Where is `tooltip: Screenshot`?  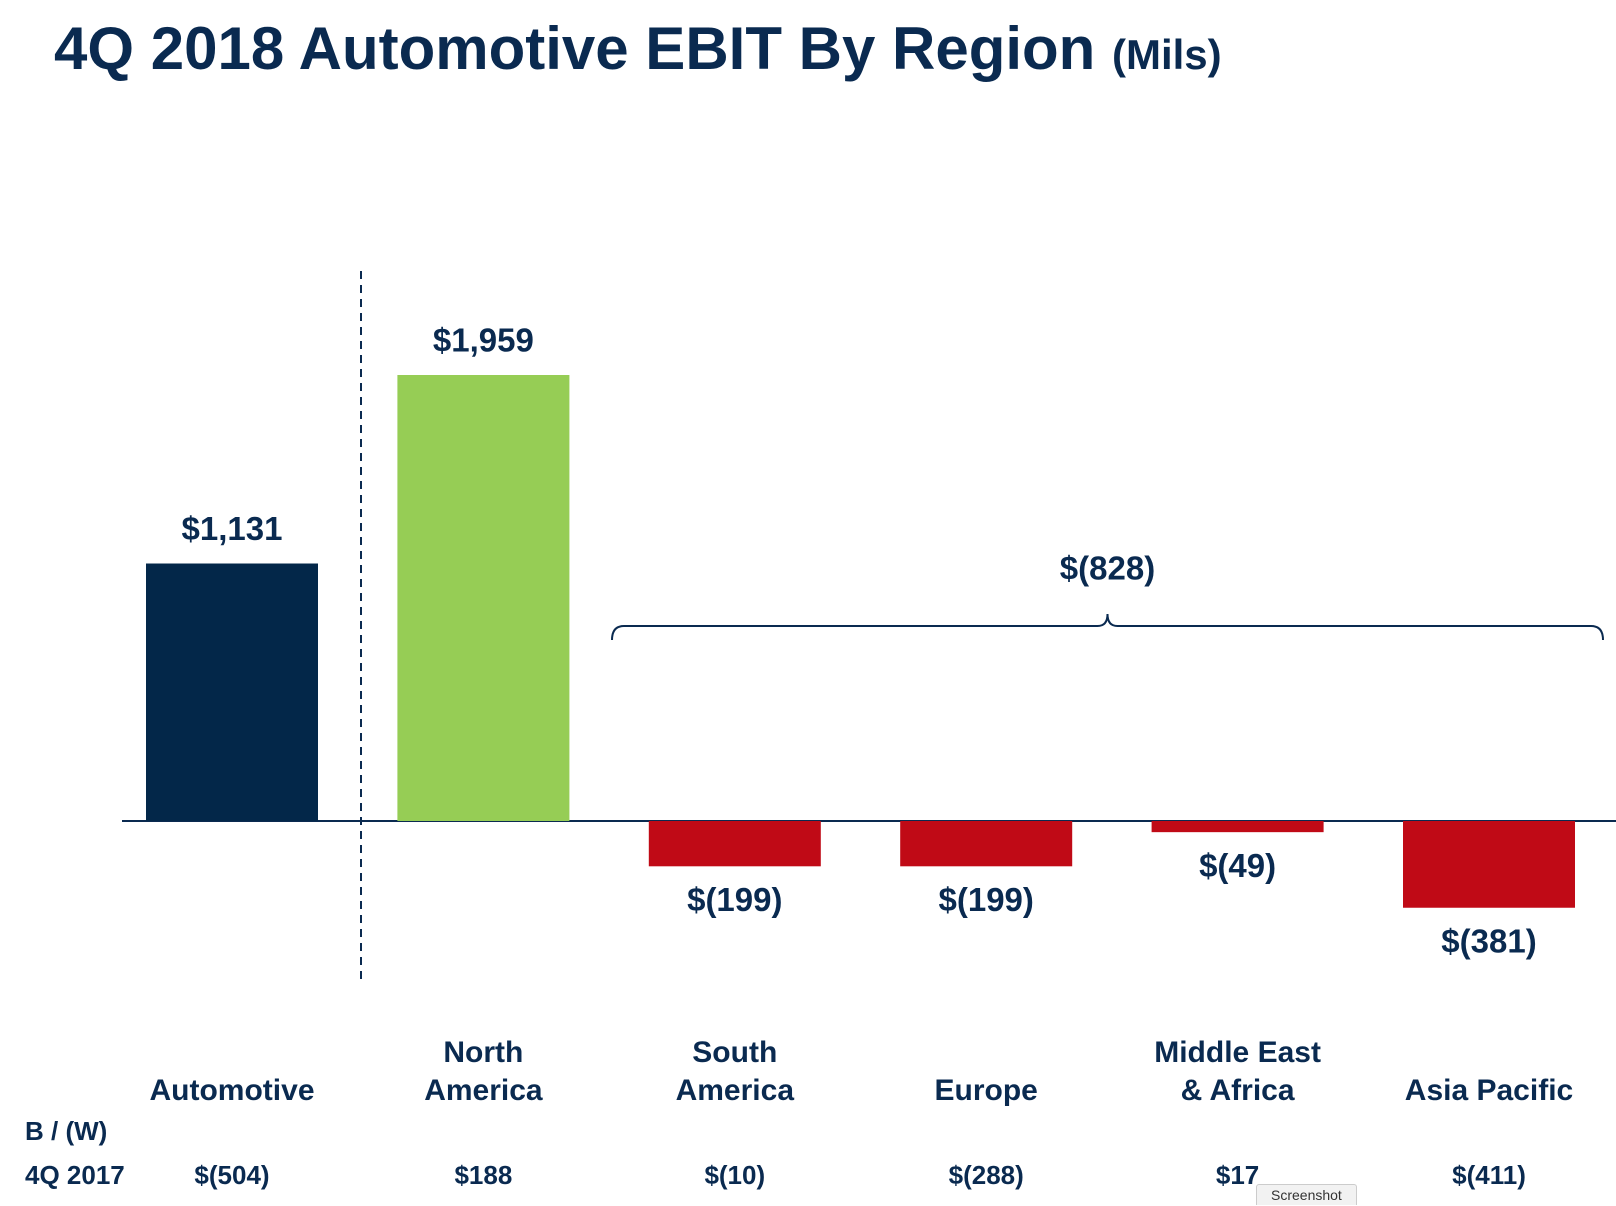 tooltip: Screenshot is located at coordinates (1306, 1194).